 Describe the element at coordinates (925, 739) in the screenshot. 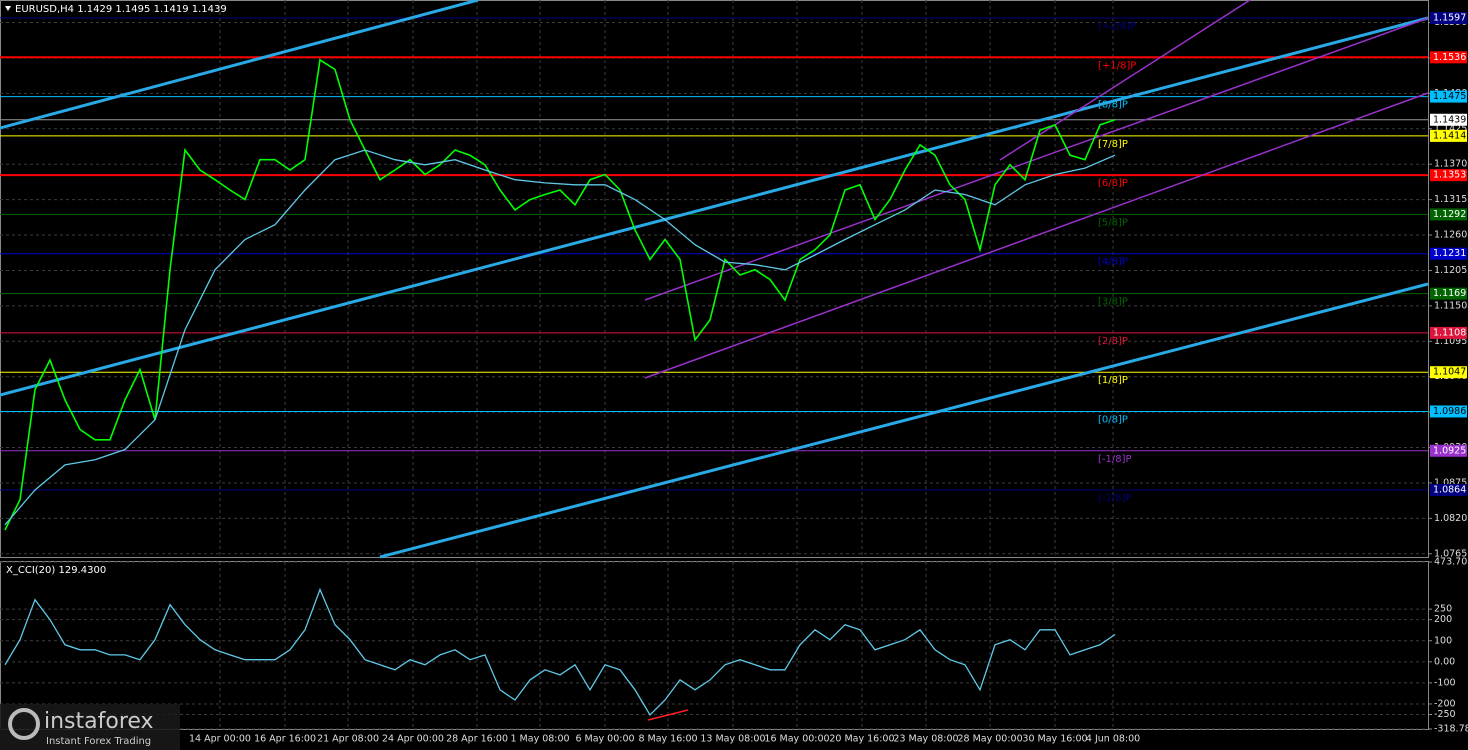

I see `x-tick-label: 23 May 08:00` at that location.